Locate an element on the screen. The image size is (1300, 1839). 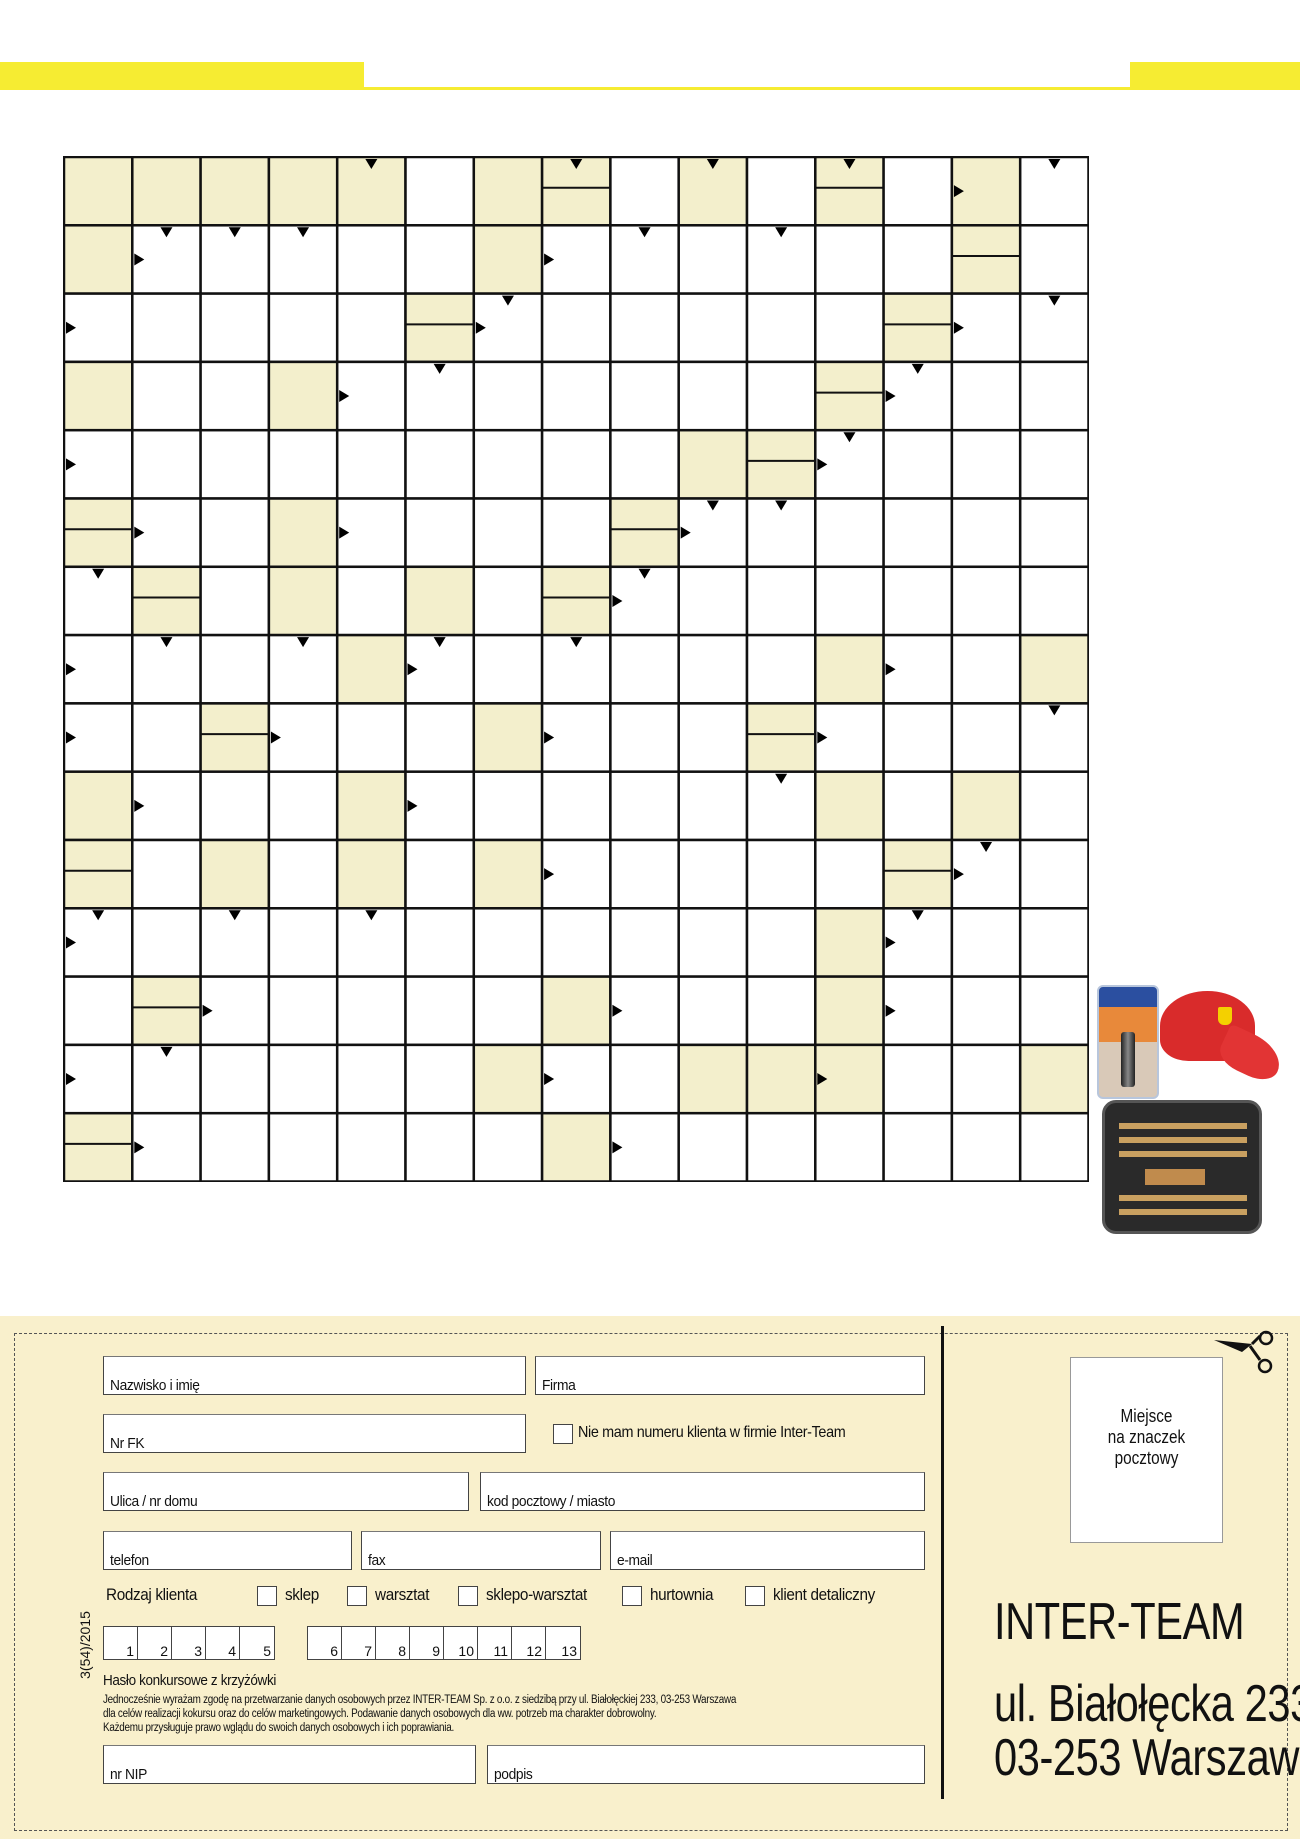
street-field: Ulica / nr domu is located at coordinates (286, 1491).